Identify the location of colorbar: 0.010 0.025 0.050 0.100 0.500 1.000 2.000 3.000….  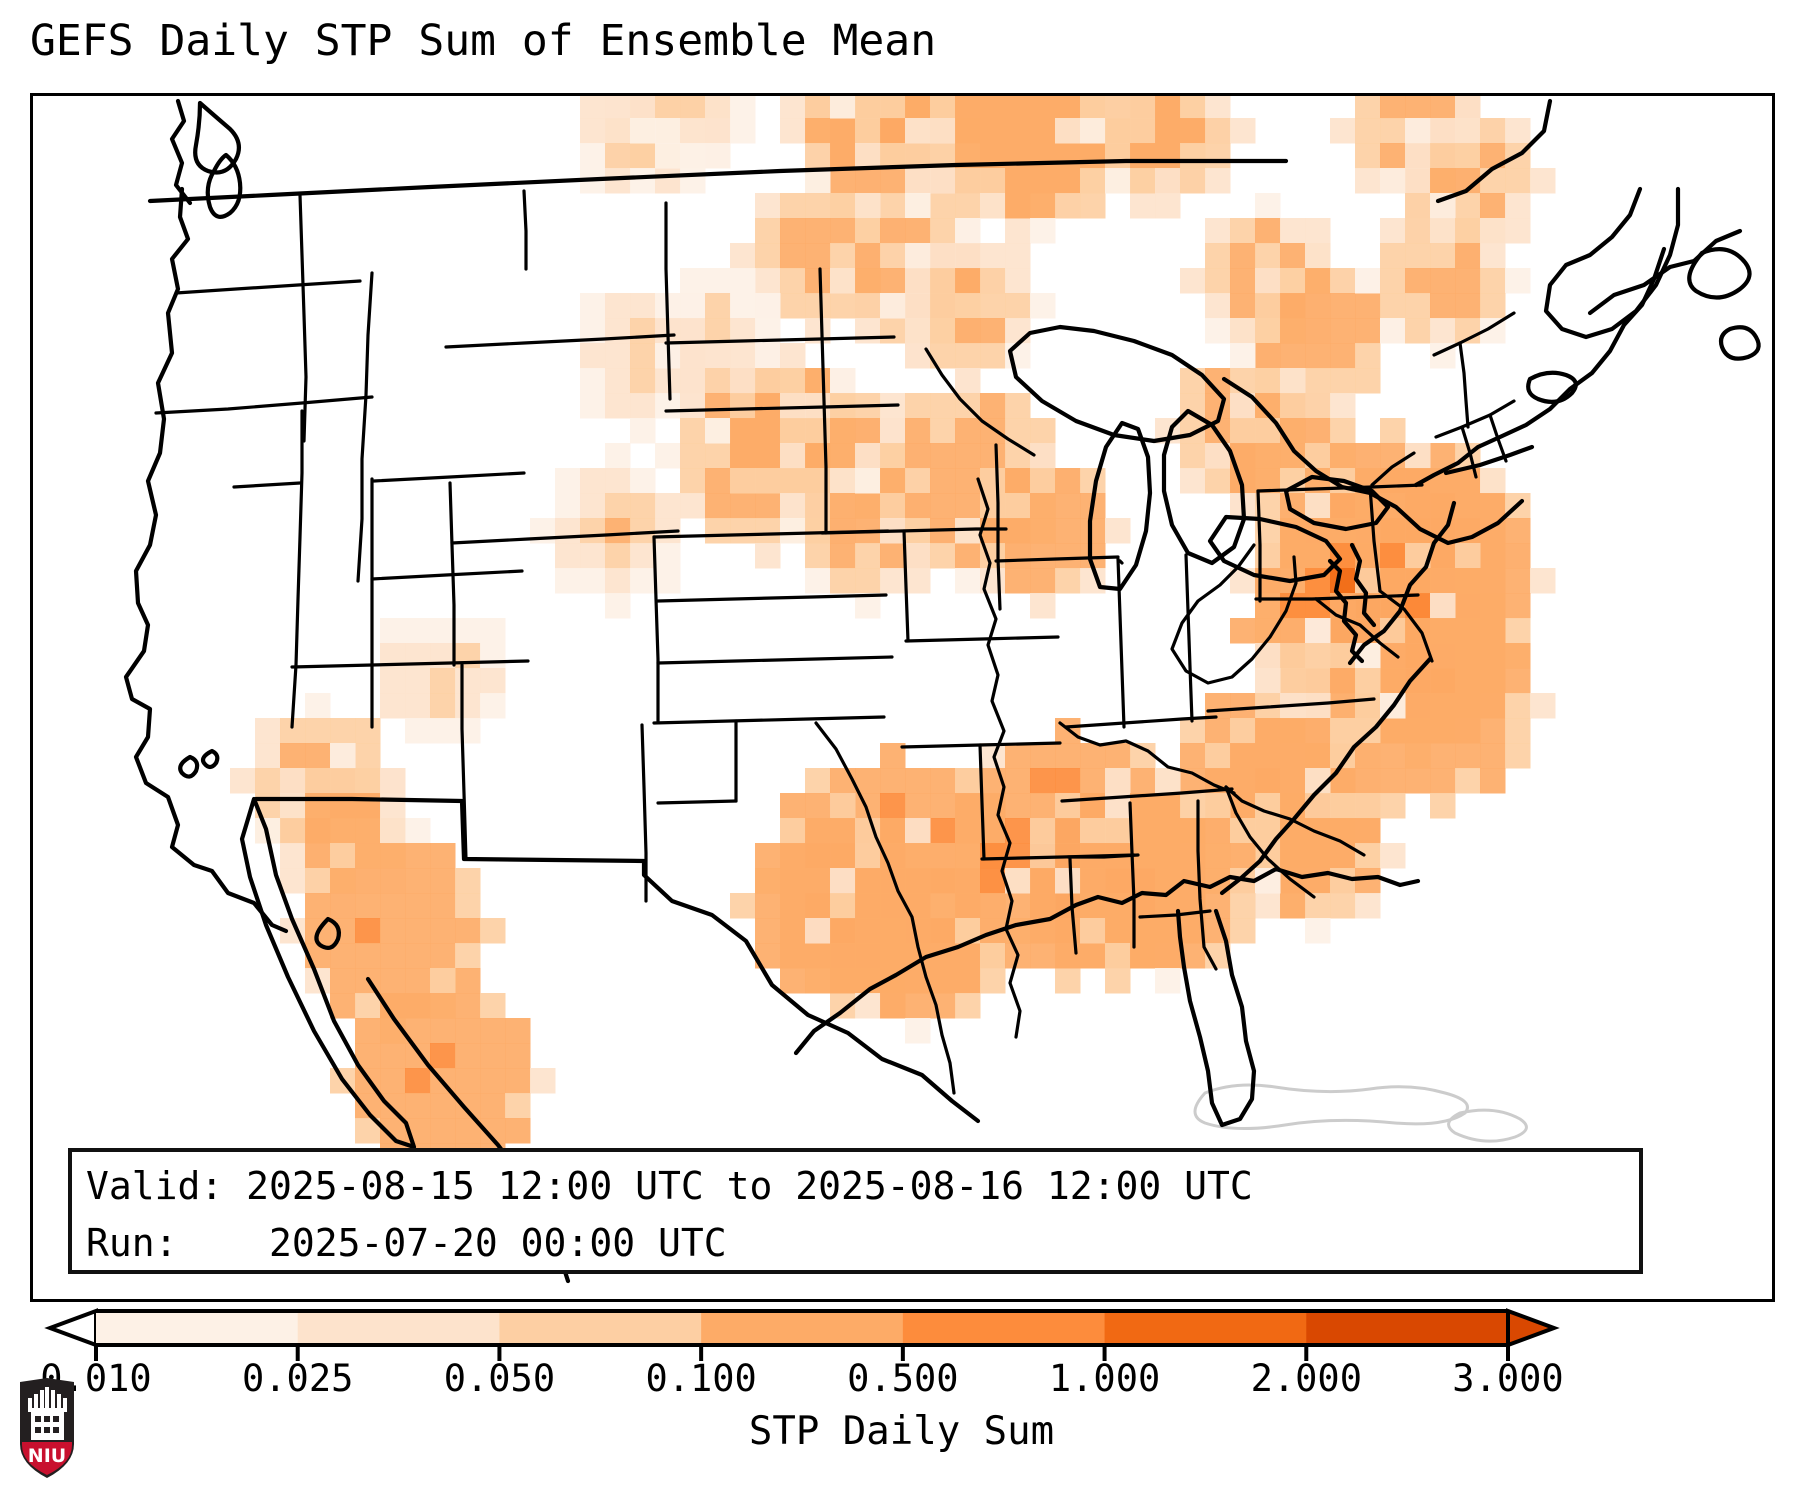
(901, 1402).